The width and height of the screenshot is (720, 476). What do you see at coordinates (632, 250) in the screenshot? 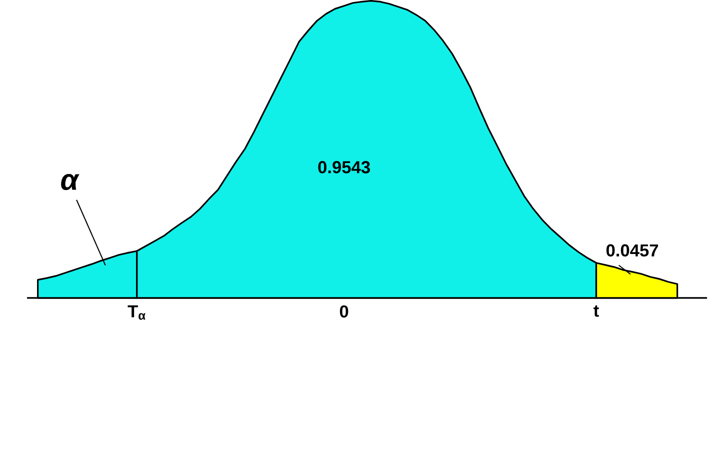
I see `annotation: 0.0457` at bounding box center [632, 250].